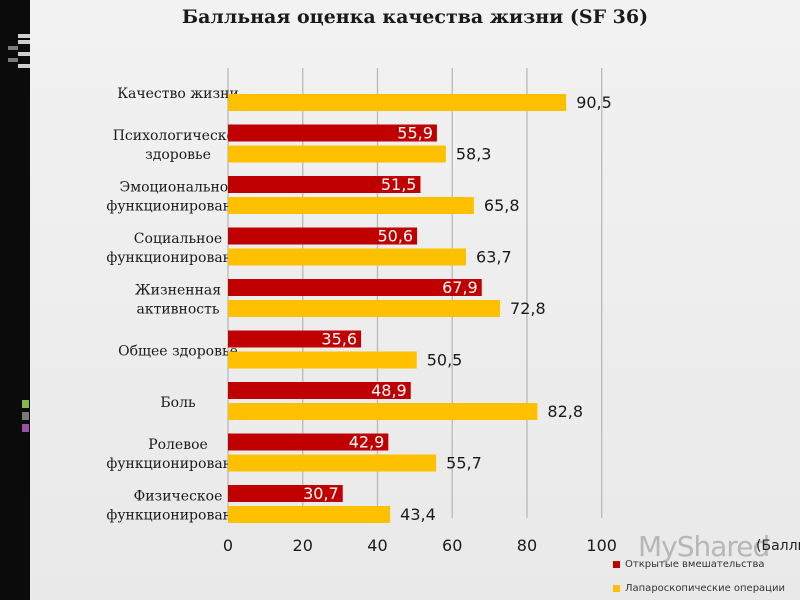  Describe the element at coordinates (177, 188) in the screenshot. I see `category-label: Эмоциональное` at that location.